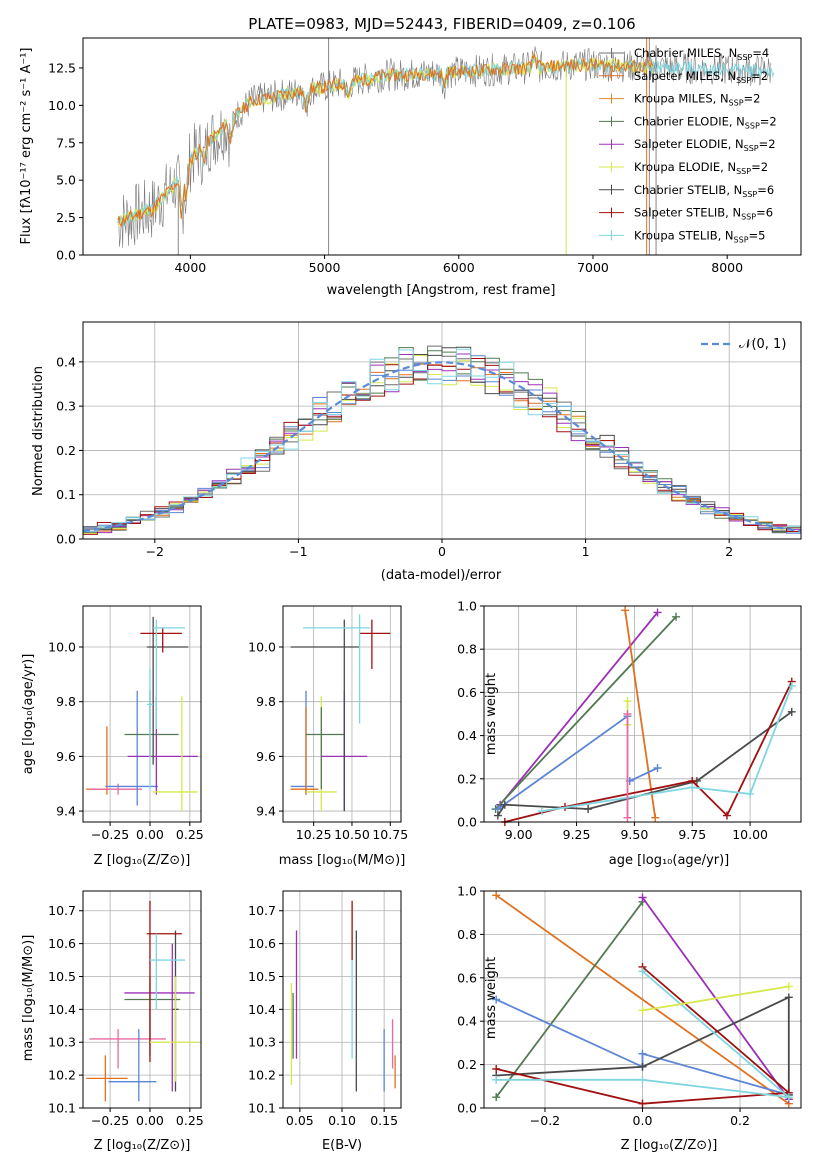 The image size is (819, 1170). What do you see at coordinates (62, 910) in the screenshot?
I see `p4-ytick-label: 10.7` at bounding box center [62, 910].